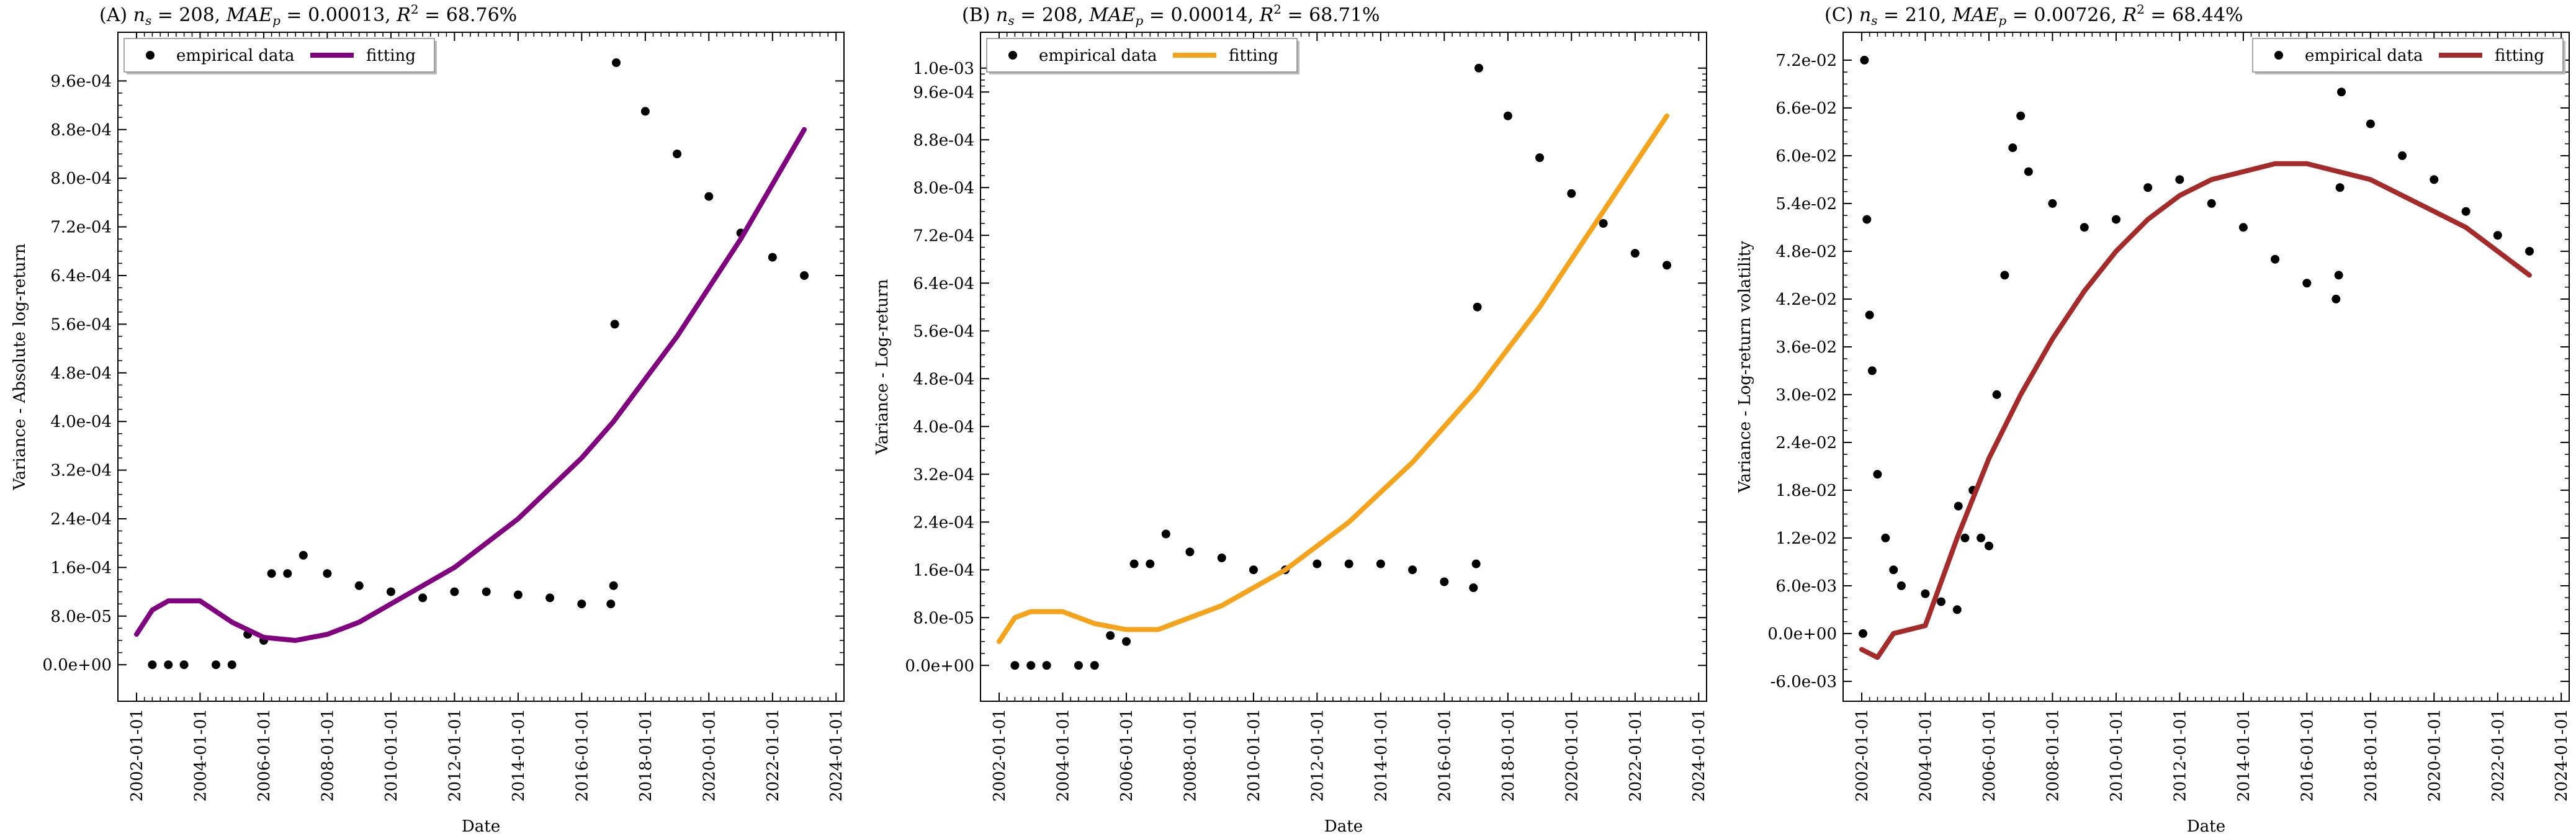 This screenshot has height=839, width=2576. Describe the element at coordinates (1127, 755) in the screenshot. I see `x-tick-label: 2006-01-01` at that location.